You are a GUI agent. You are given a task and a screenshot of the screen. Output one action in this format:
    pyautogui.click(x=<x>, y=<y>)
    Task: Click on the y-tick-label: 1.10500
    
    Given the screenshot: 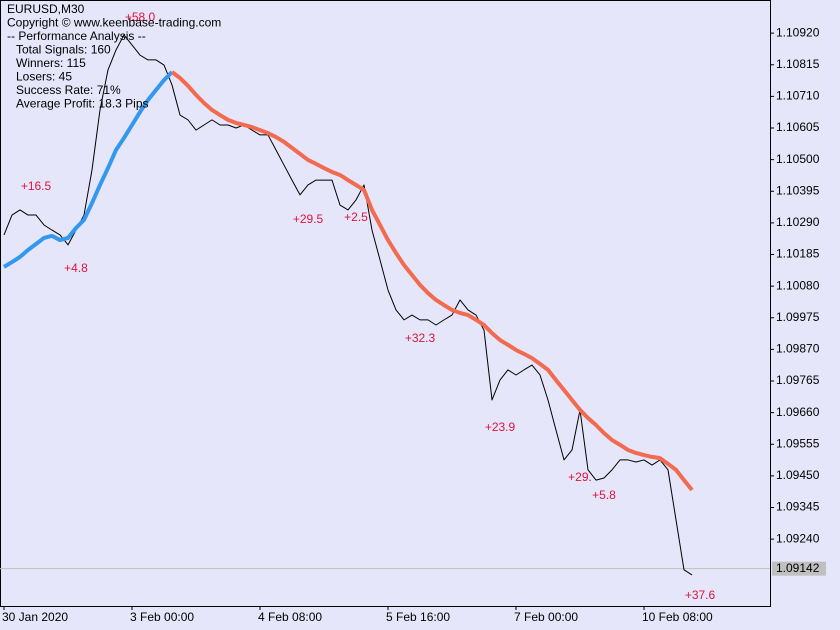 What is the action you would take?
    pyautogui.click(x=798, y=159)
    